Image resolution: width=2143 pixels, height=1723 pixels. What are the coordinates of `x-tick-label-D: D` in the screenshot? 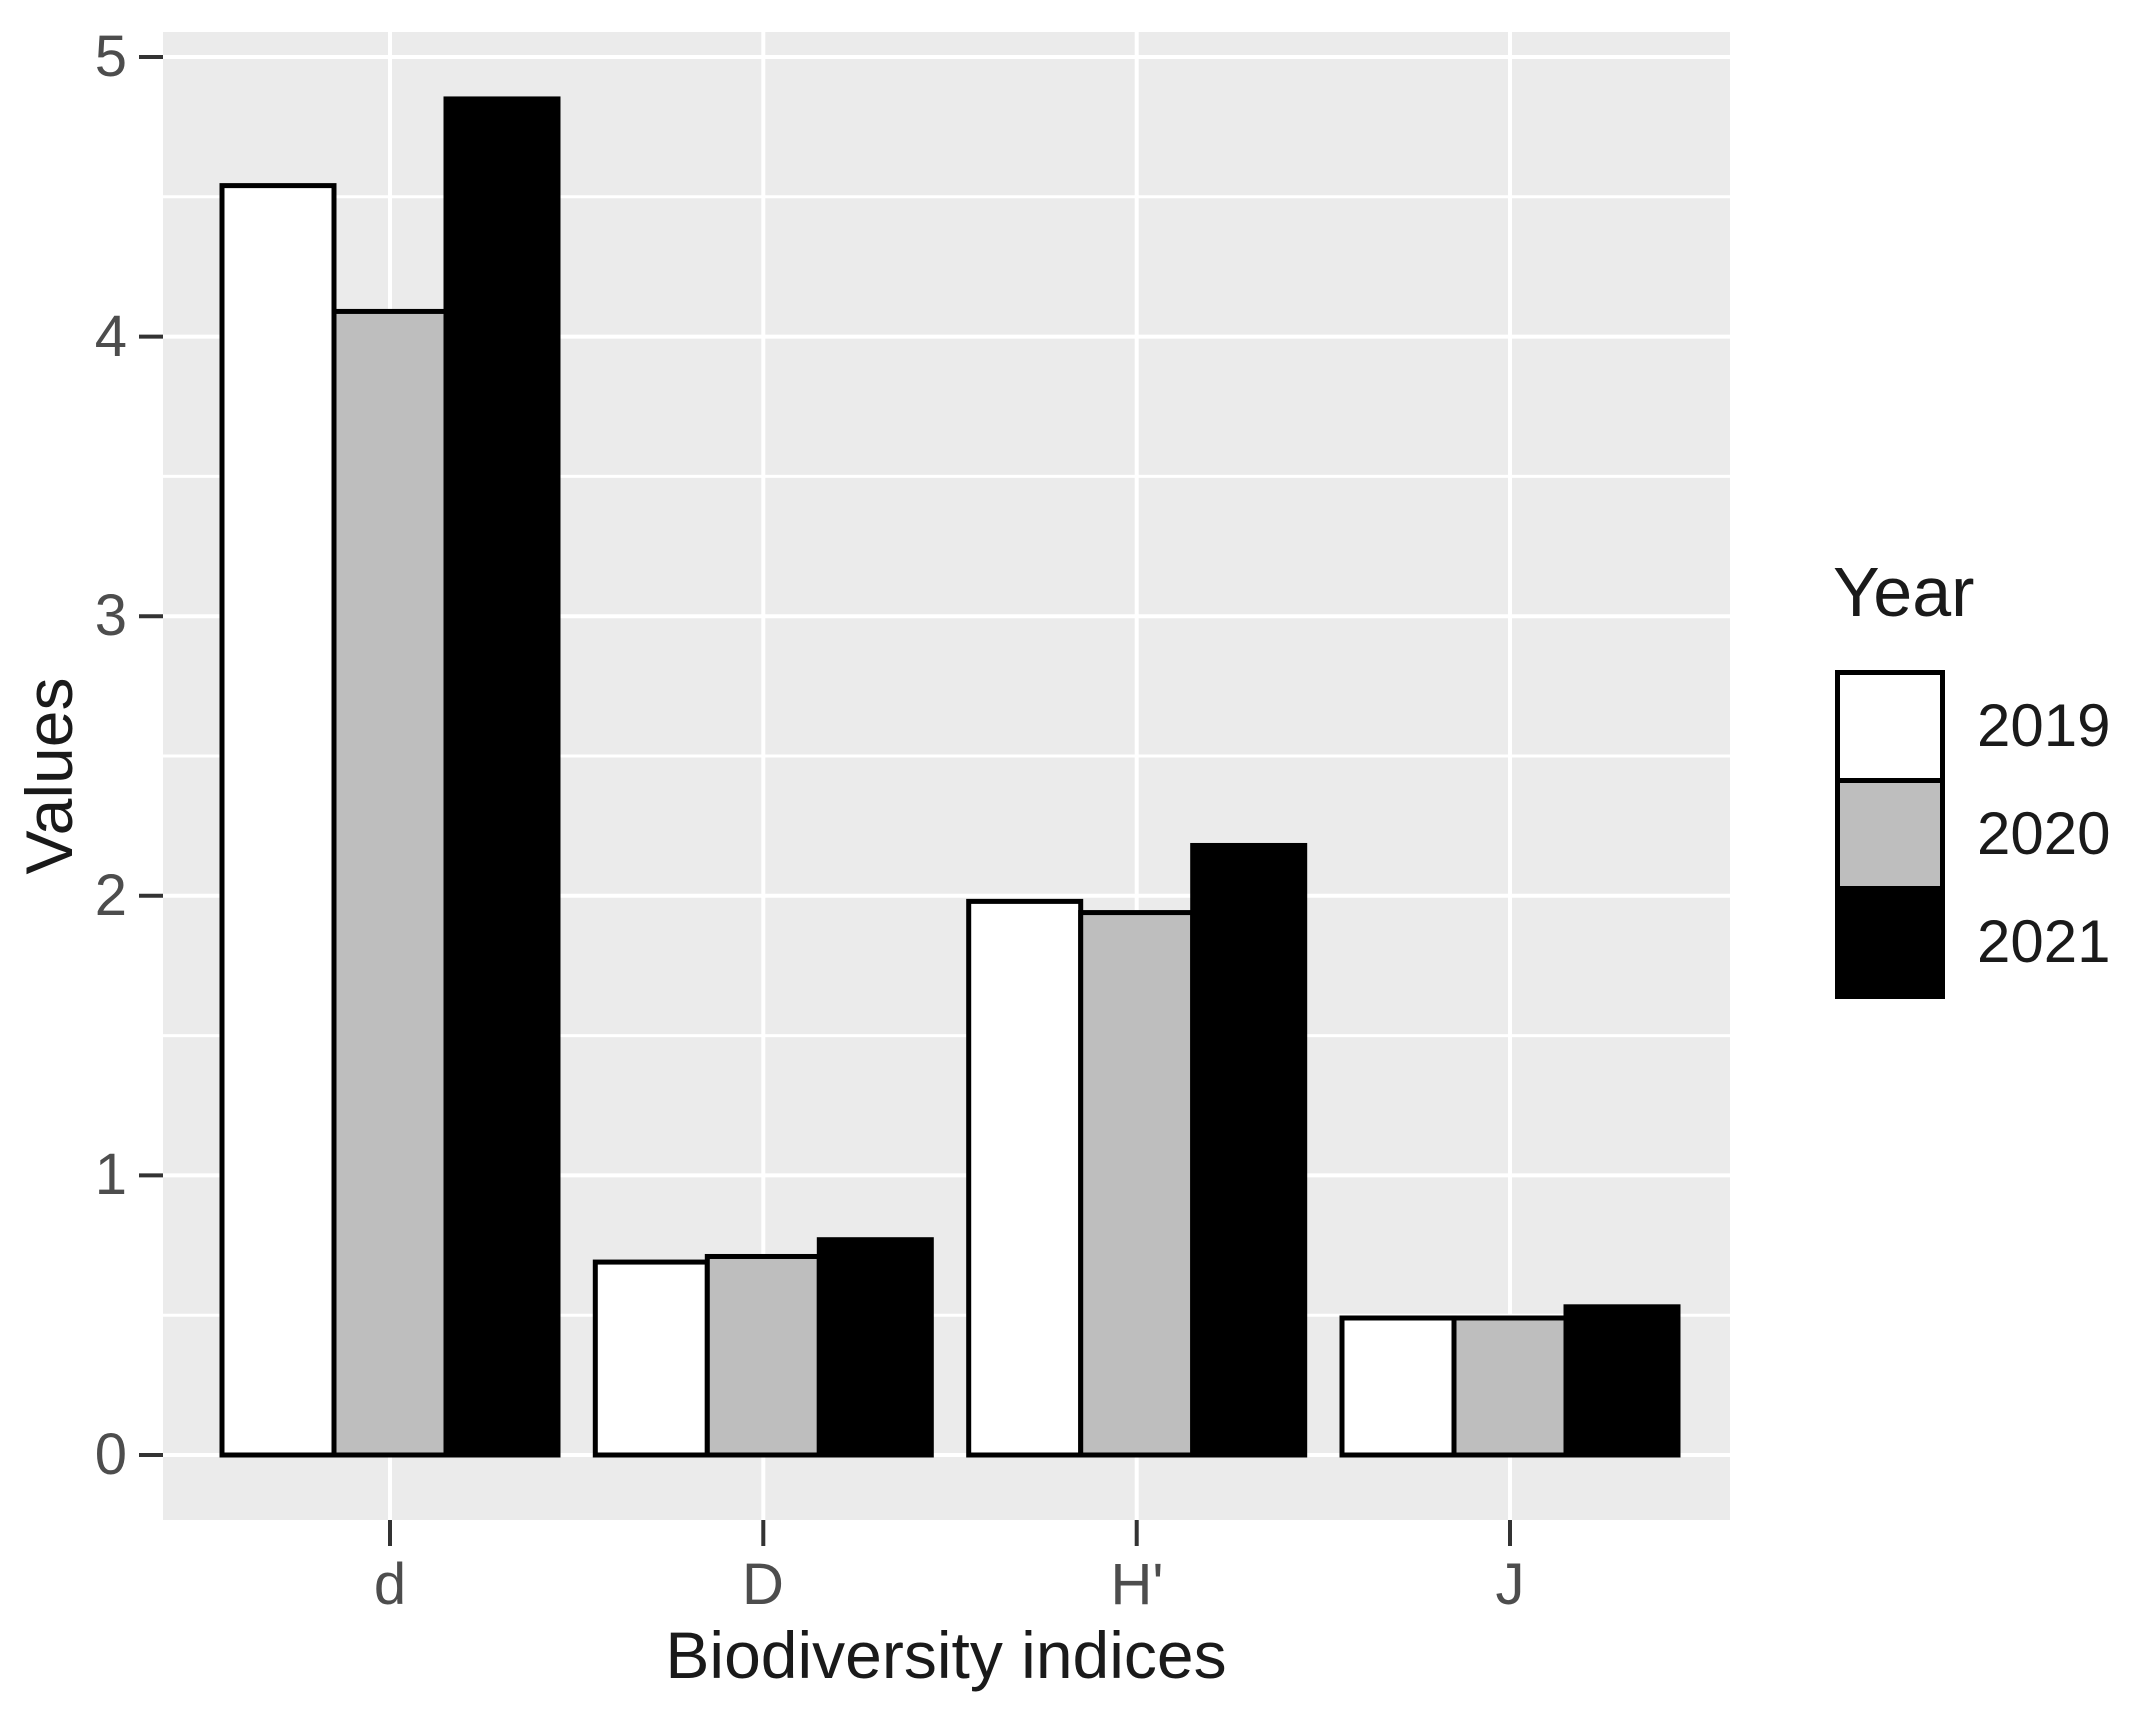 It's located at (763, 1584).